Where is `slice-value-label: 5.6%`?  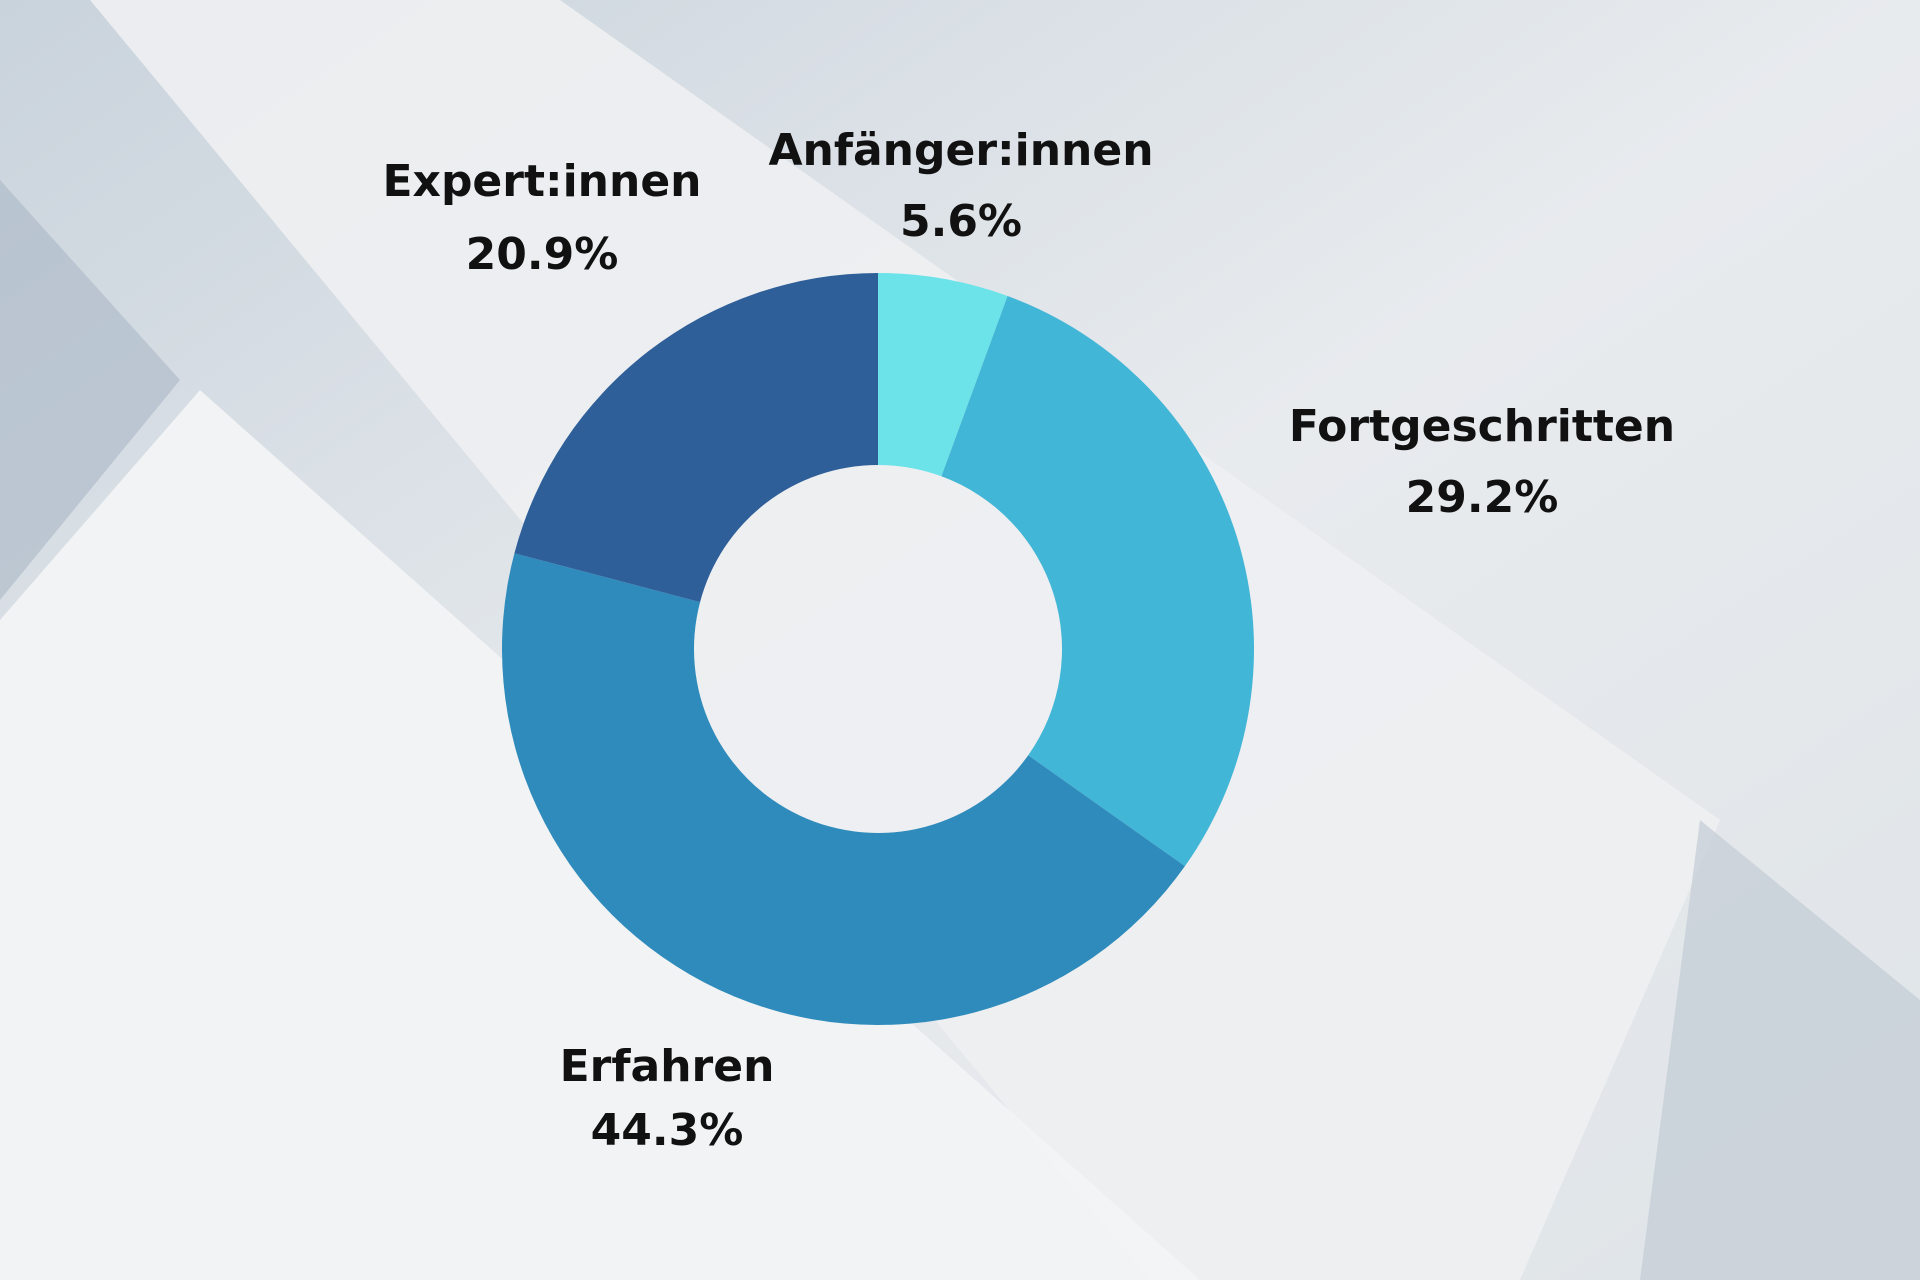 slice-value-label: 5.6% is located at coordinates (961, 221).